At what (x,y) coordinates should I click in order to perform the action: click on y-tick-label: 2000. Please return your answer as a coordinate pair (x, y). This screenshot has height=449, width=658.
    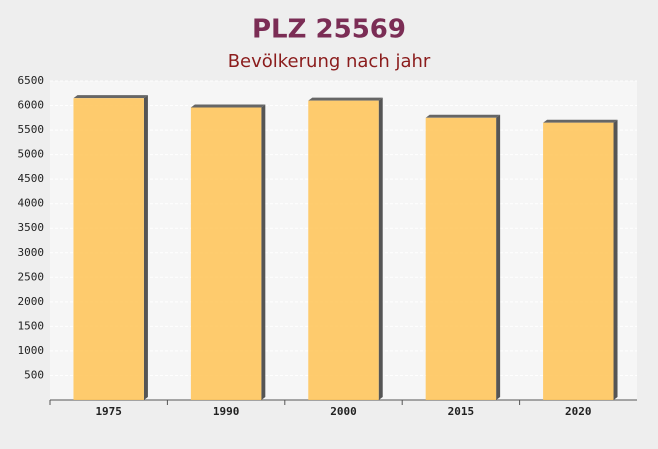
    Looking at the image, I should click on (31, 301).